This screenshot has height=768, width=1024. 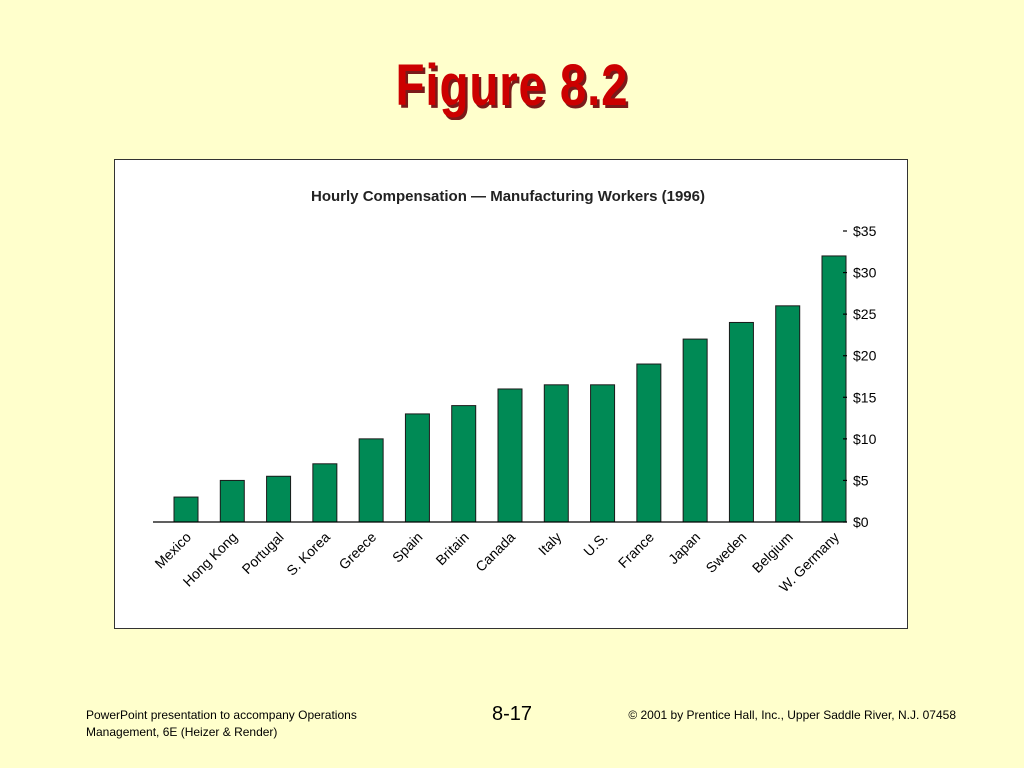 I want to click on x-tick-label-4: Greece, so click(x=357, y=551).